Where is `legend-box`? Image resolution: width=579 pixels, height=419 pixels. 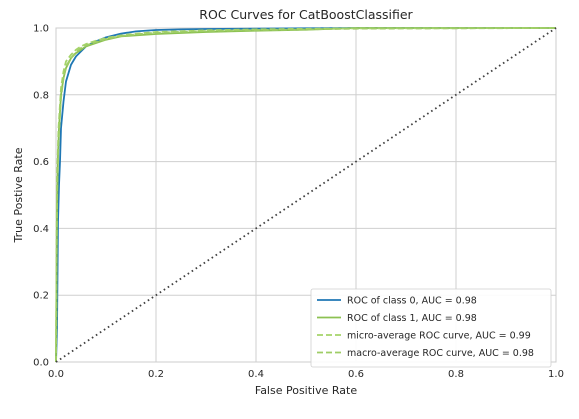 legend-box is located at coordinates (431, 328).